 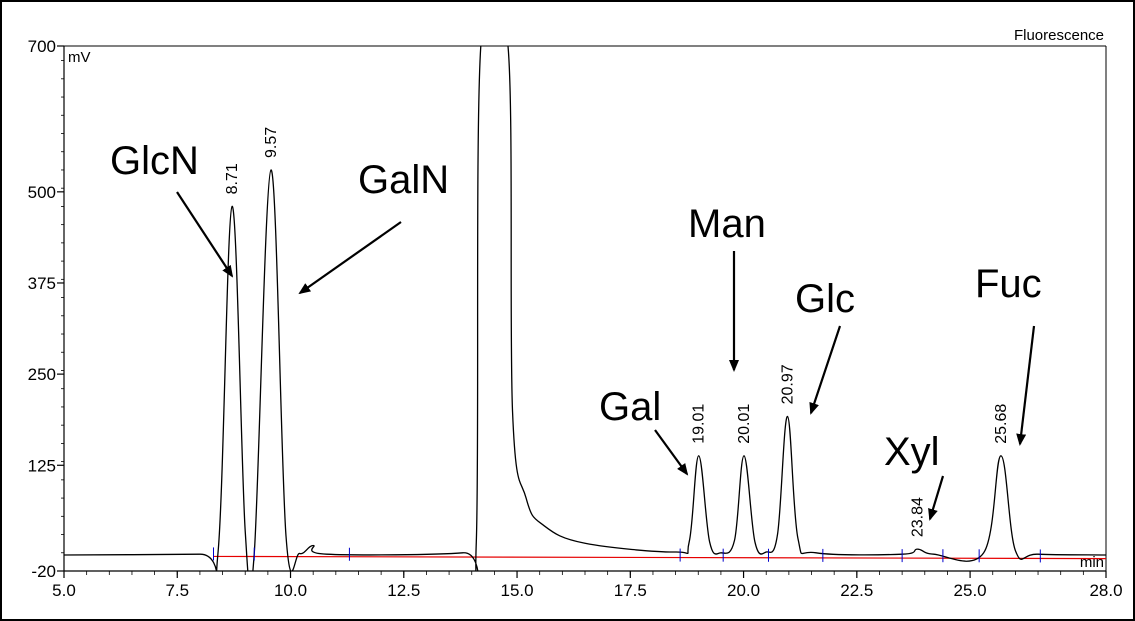 What do you see at coordinates (350, 258) in the screenshot?
I see `arrow-galn` at bounding box center [350, 258].